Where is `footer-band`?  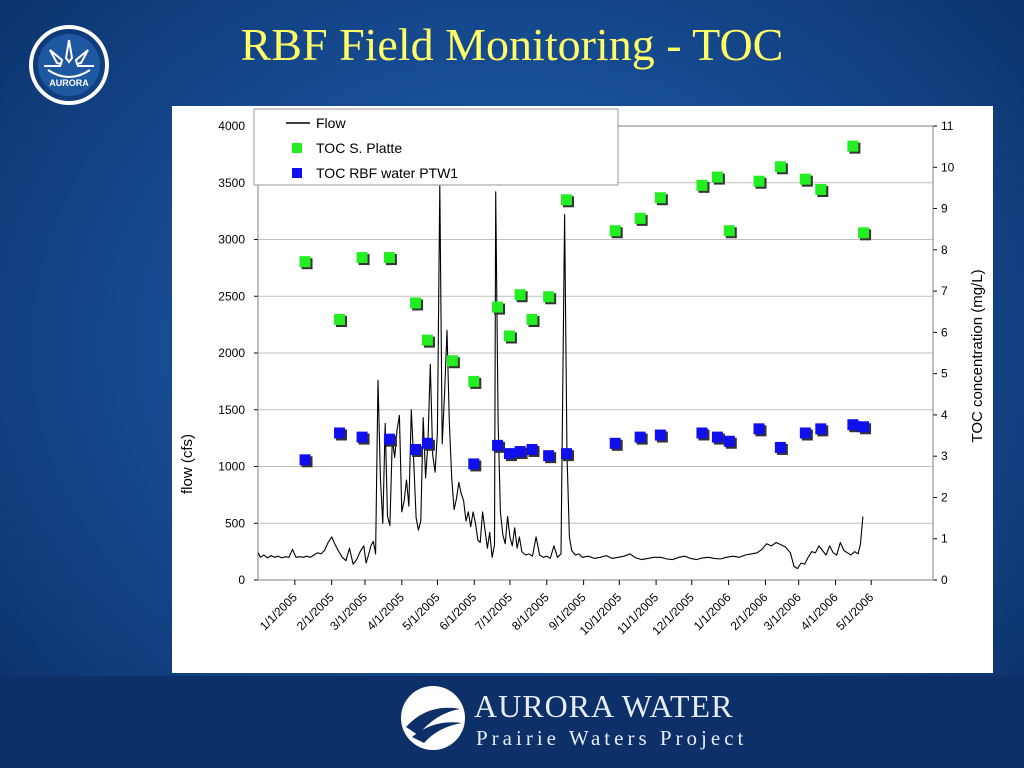
footer-band is located at coordinates (512, 722).